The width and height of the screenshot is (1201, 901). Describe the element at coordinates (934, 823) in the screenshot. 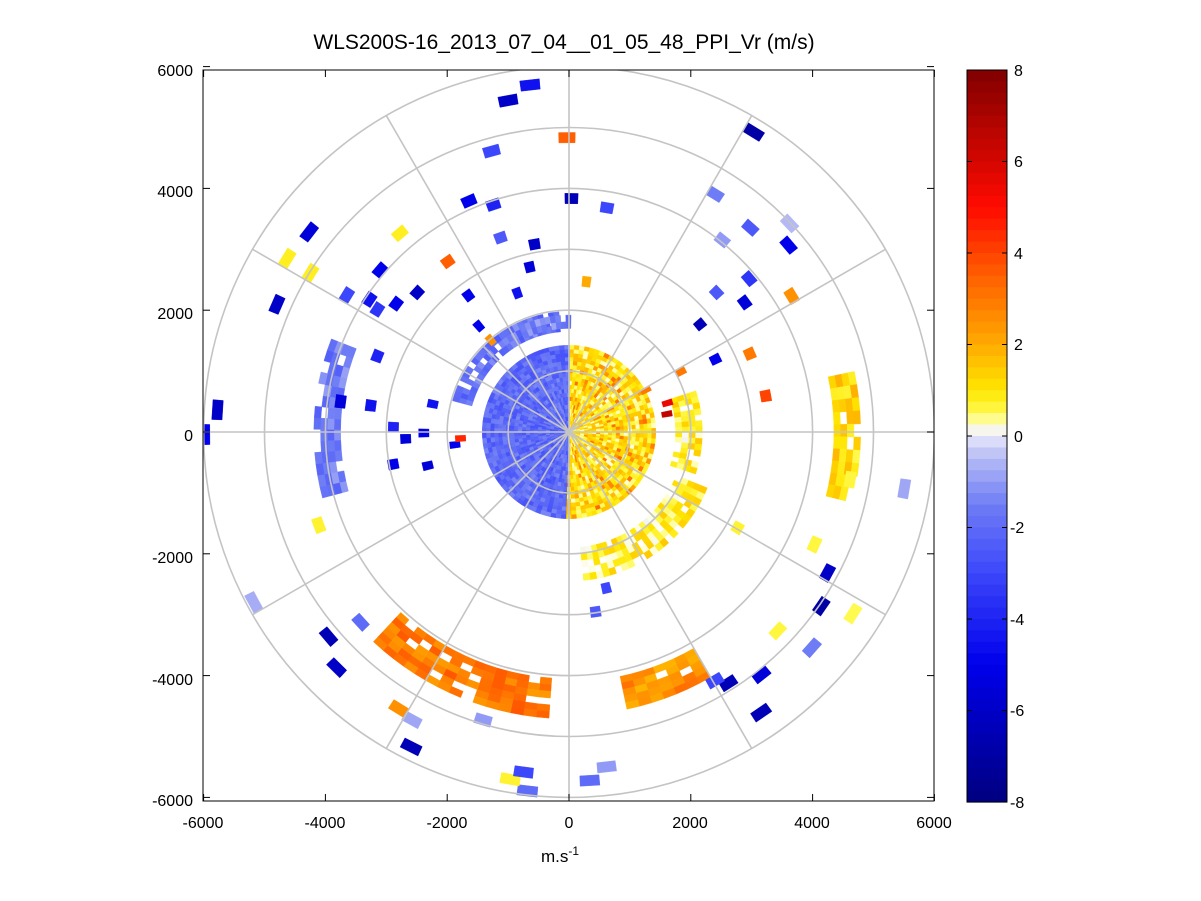

I see `x-tick-label: 6000` at that location.